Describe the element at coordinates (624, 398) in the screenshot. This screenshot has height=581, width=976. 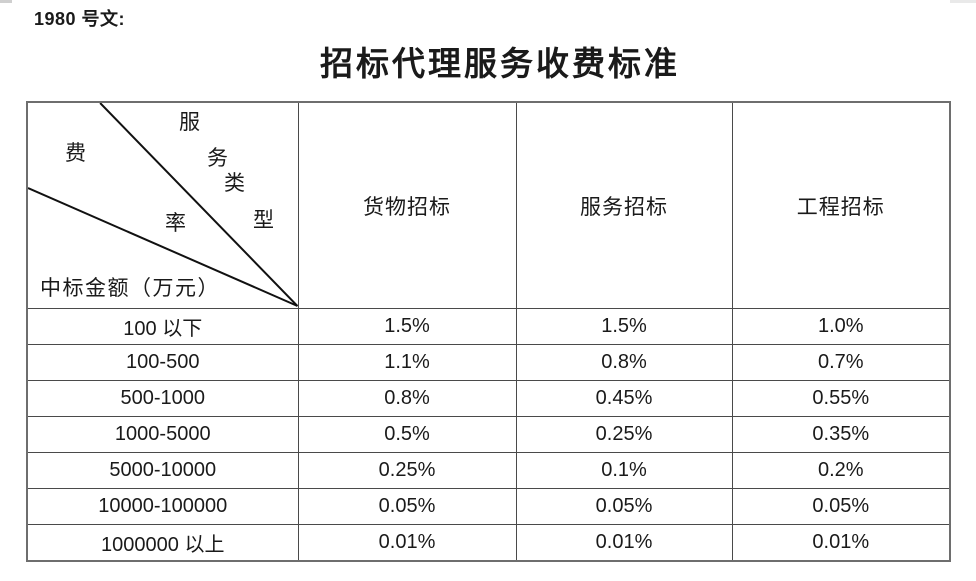
I see `rate-cell: 0.45%` at that location.